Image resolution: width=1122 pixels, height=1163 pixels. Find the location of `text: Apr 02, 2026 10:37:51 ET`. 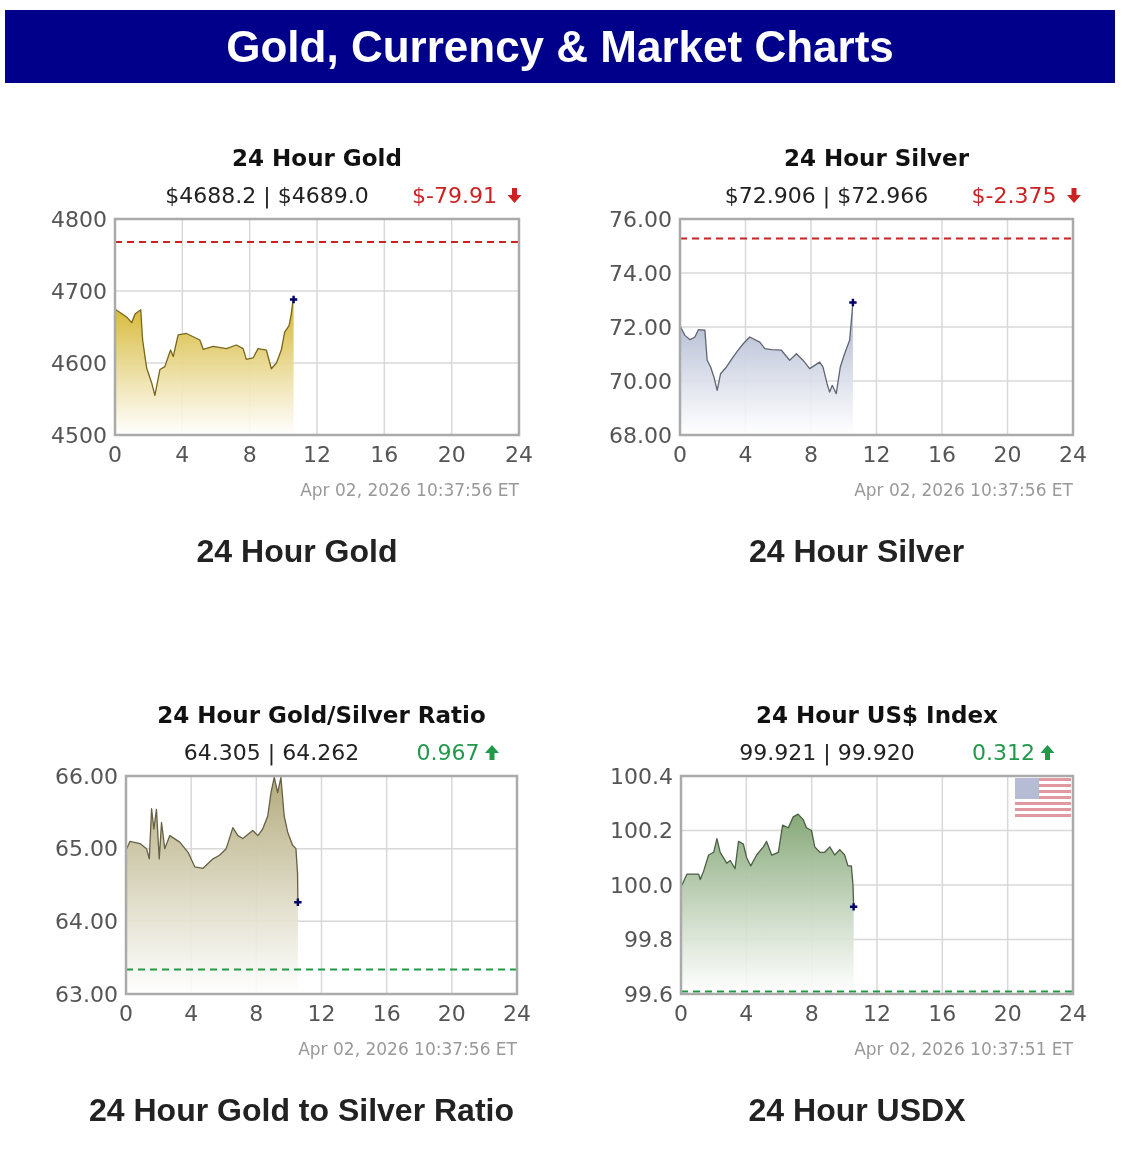

text: Apr 02, 2026 10:37:51 ET is located at coordinates (964, 1049).